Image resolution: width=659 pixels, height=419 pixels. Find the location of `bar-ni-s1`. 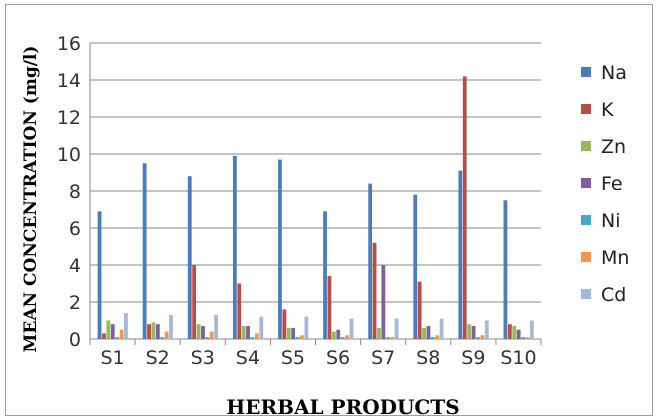

bar-ni-s1 is located at coordinates (117, 338).